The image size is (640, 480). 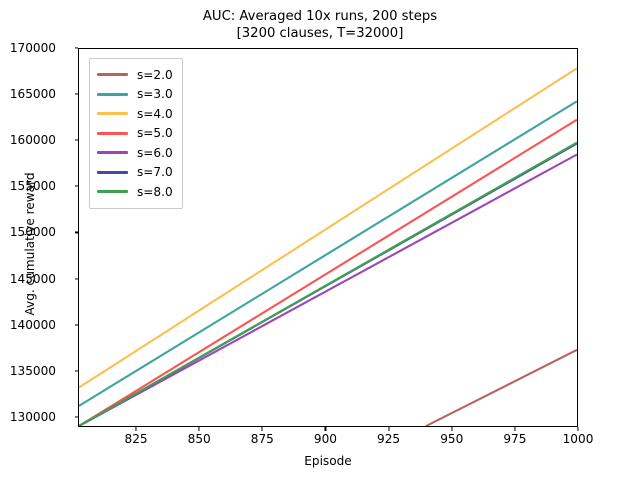 What do you see at coordinates (135, 173) in the screenshot?
I see `legend-item: s=7.0` at bounding box center [135, 173].